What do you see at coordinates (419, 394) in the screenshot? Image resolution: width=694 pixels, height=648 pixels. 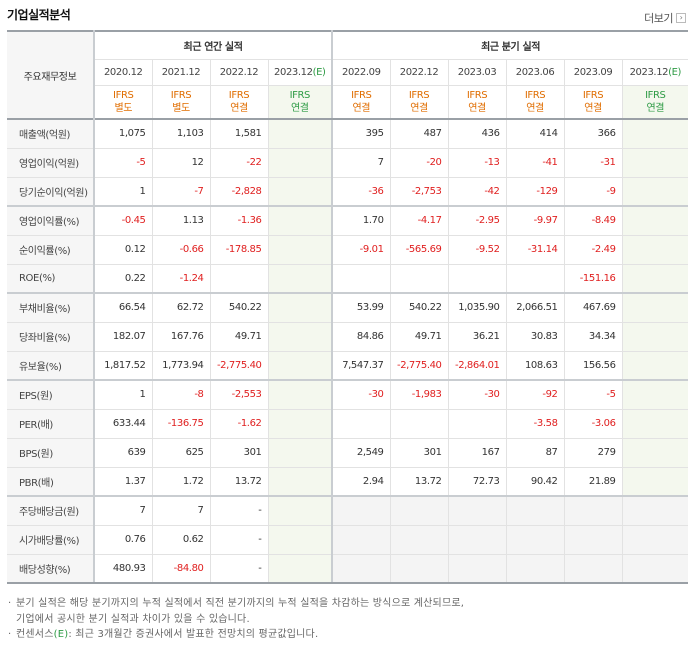 I see `quarter-value: -1,983` at bounding box center [419, 394].